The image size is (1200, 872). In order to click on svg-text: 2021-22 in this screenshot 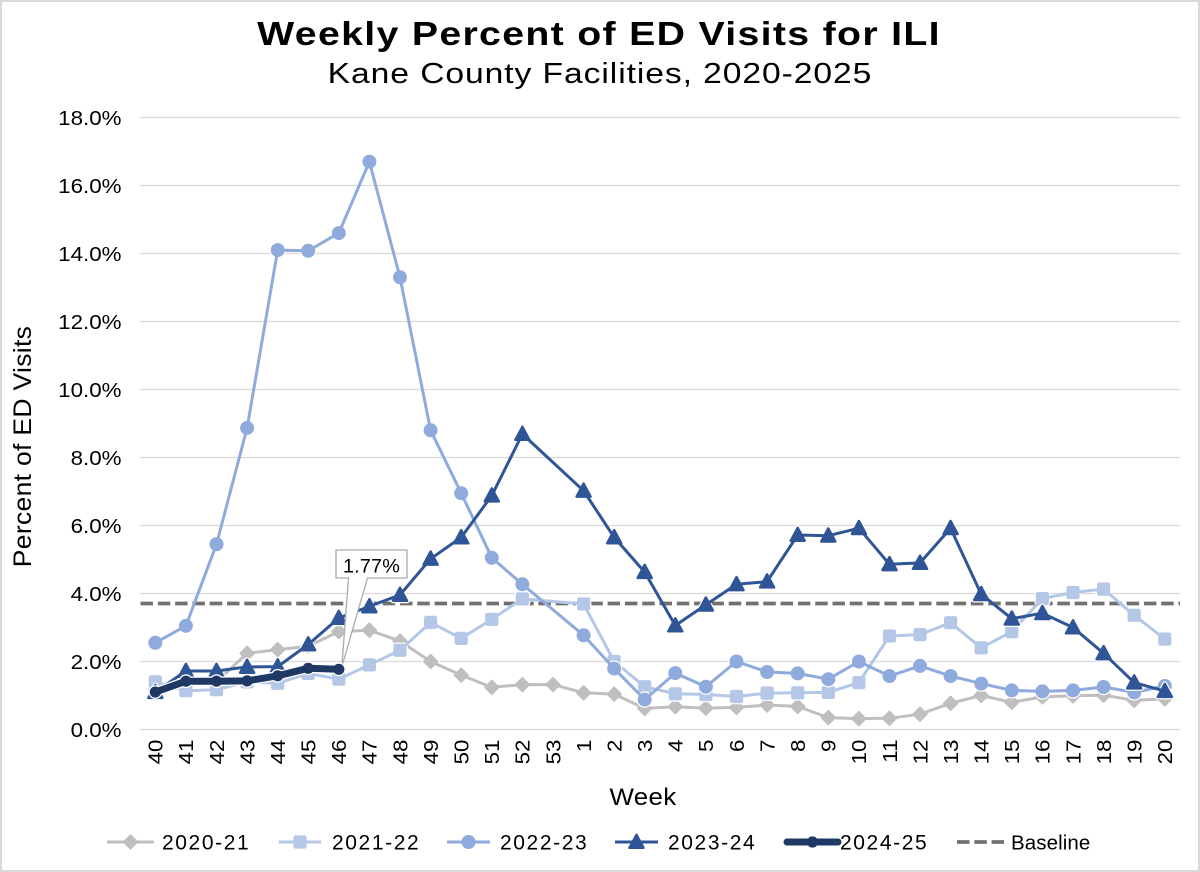, I will do `click(376, 842)`.